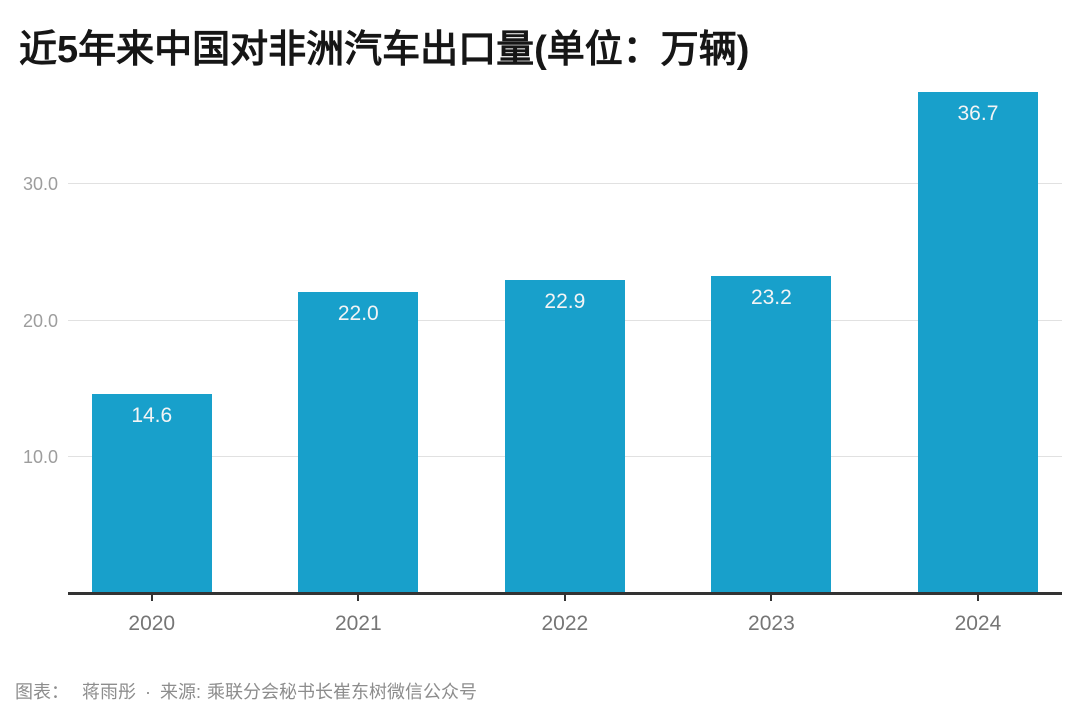  What do you see at coordinates (40, 320) in the screenshot?
I see `y-axis-tick-label: 20.0` at bounding box center [40, 320].